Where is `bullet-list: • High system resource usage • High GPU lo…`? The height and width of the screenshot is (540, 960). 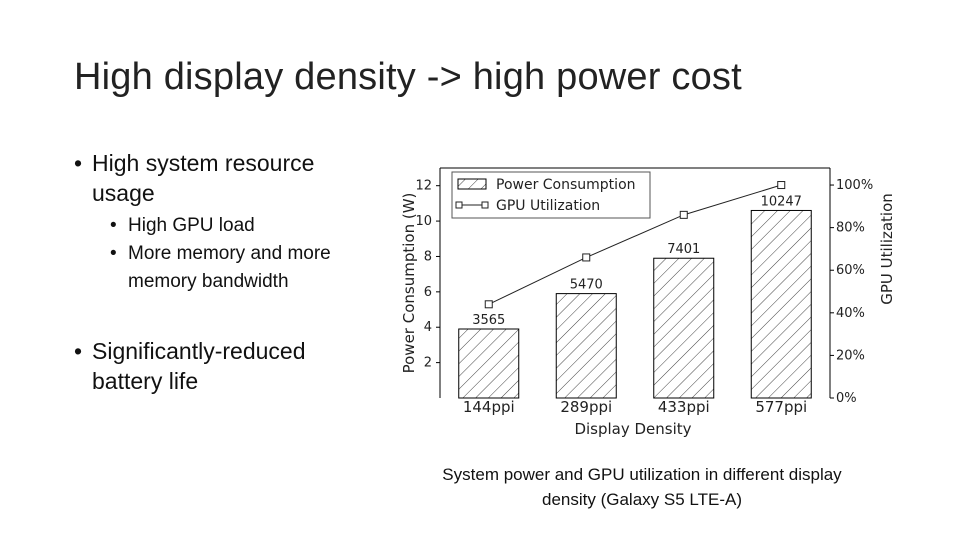
bullet-list: • High system resource usage • High GPU lo… is located at coordinates (224, 272).